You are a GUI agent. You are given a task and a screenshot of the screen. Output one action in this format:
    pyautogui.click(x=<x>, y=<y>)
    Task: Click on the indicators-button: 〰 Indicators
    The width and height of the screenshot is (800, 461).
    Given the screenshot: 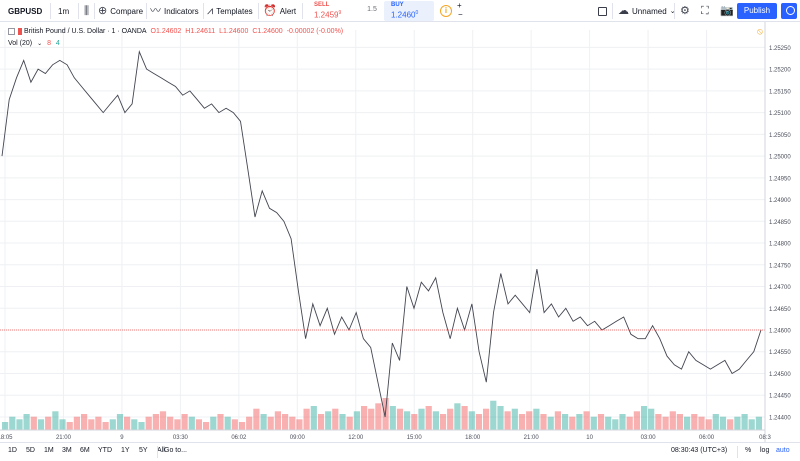 What is the action you would take?
    pyautogui.click(x=174, y=11)
    